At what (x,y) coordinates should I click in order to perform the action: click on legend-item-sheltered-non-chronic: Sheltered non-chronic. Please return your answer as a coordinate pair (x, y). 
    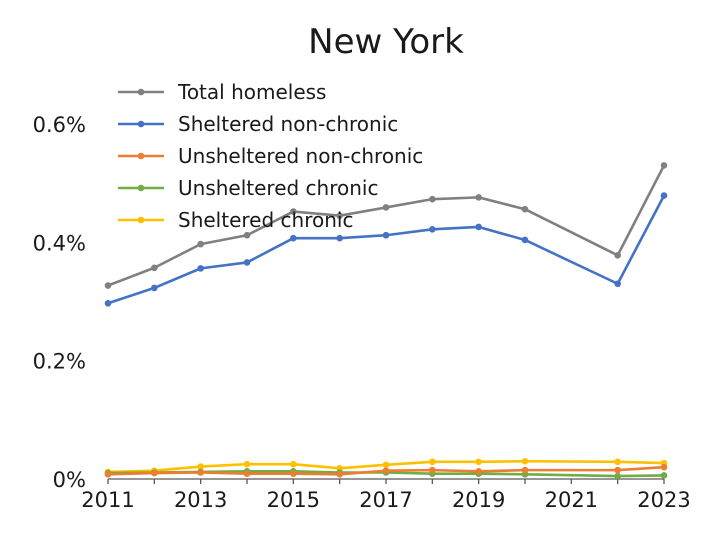
    Looking at the image, I should click on (258, 124).